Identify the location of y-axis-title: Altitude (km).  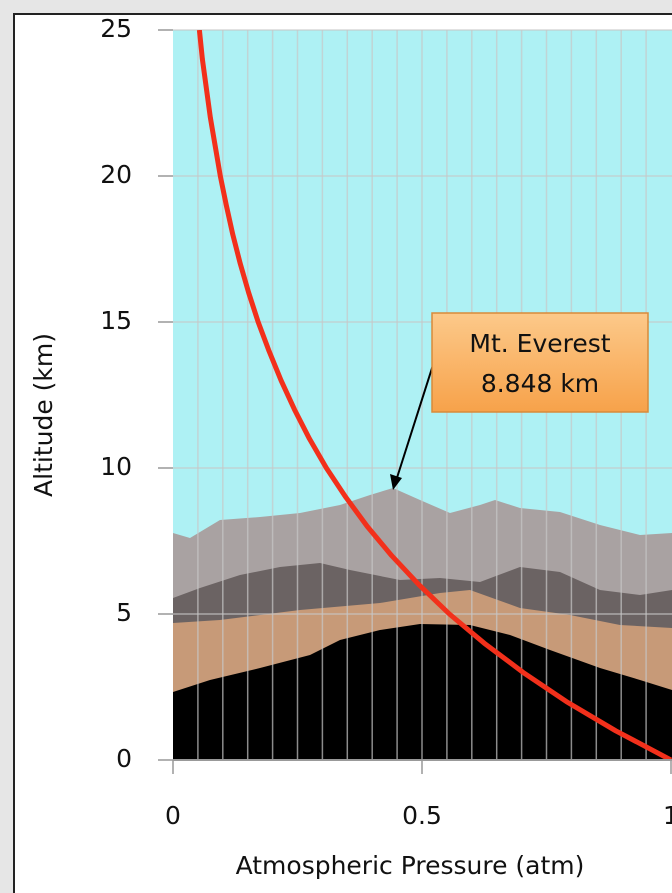
(43, 415).